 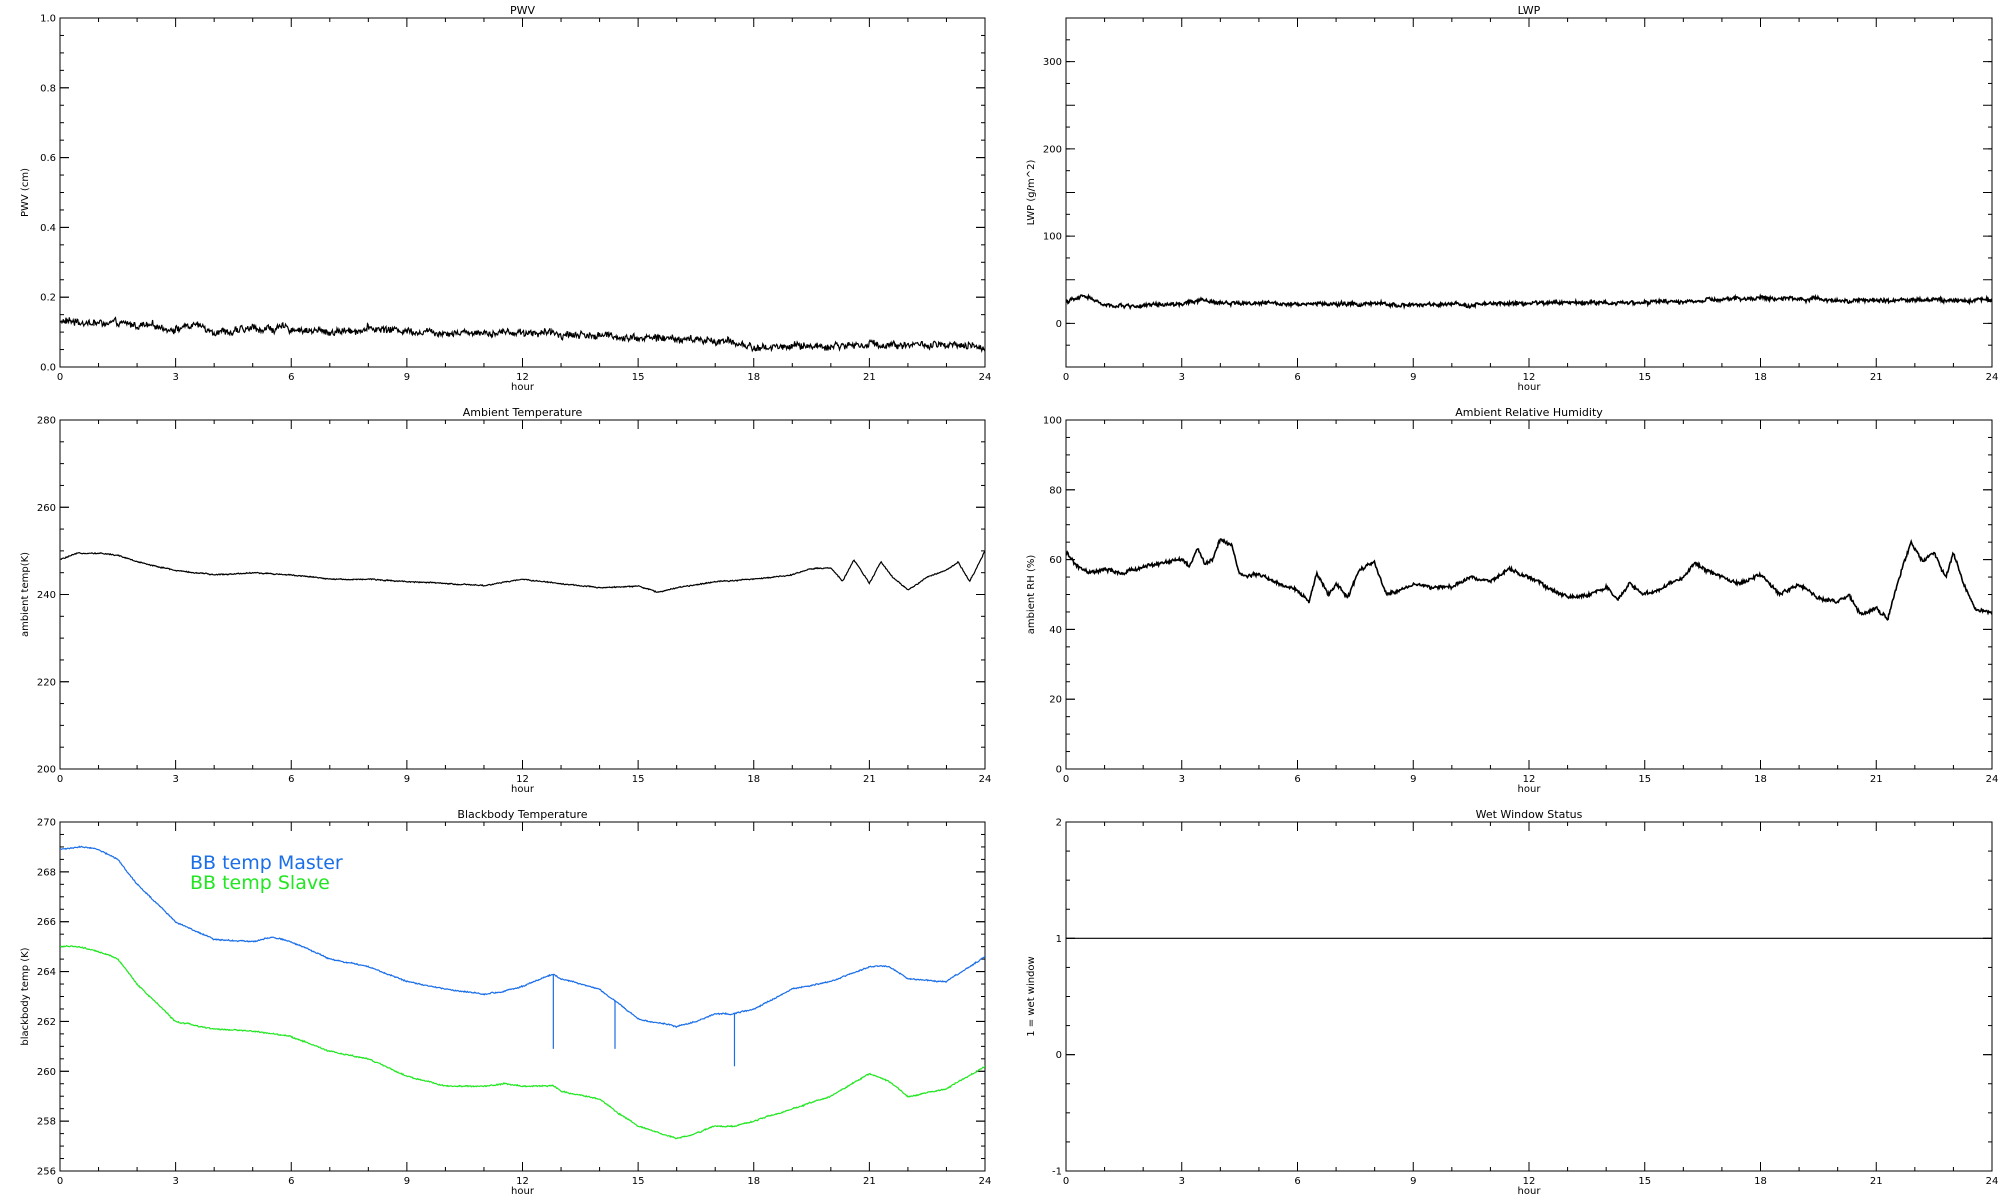 I want to click on chart-title: Wet Window Status, so click(x=1529, y=814).